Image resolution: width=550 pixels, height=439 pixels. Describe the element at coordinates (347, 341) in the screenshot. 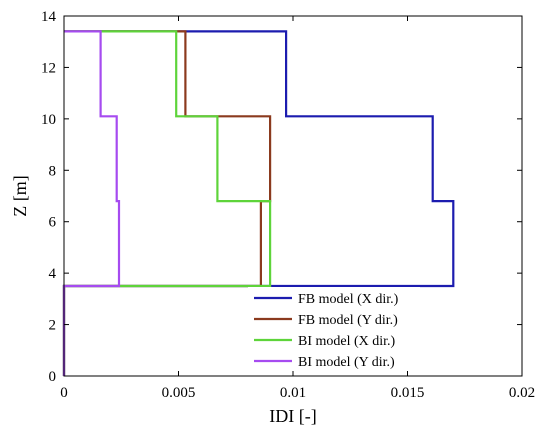

I see `legend-entry-2: BI model (X dir.)` at that location.